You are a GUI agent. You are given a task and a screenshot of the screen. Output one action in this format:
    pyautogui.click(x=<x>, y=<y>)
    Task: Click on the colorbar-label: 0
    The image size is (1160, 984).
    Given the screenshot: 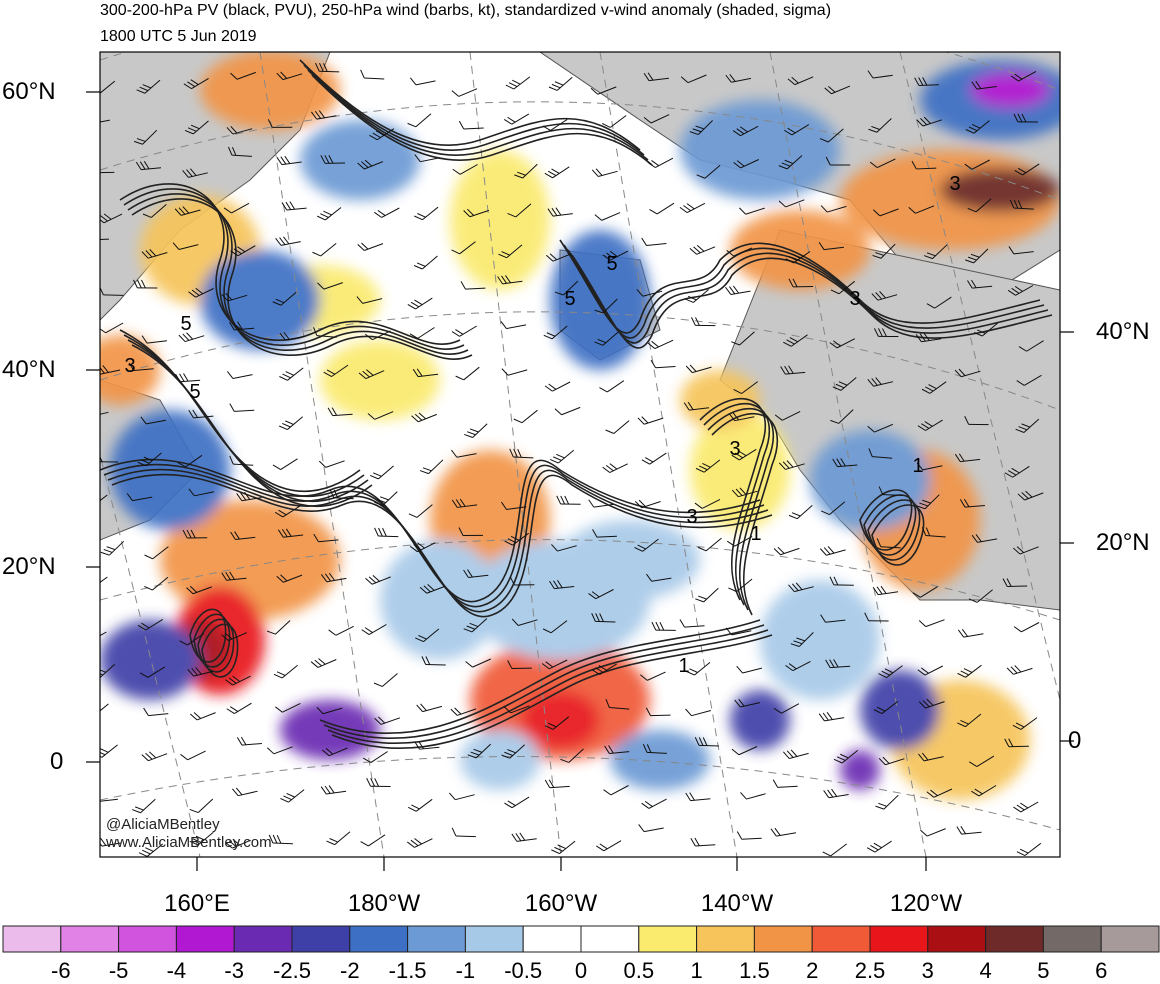 What is the action you would take?
    pyautogui.click(x=581, y=971)
    